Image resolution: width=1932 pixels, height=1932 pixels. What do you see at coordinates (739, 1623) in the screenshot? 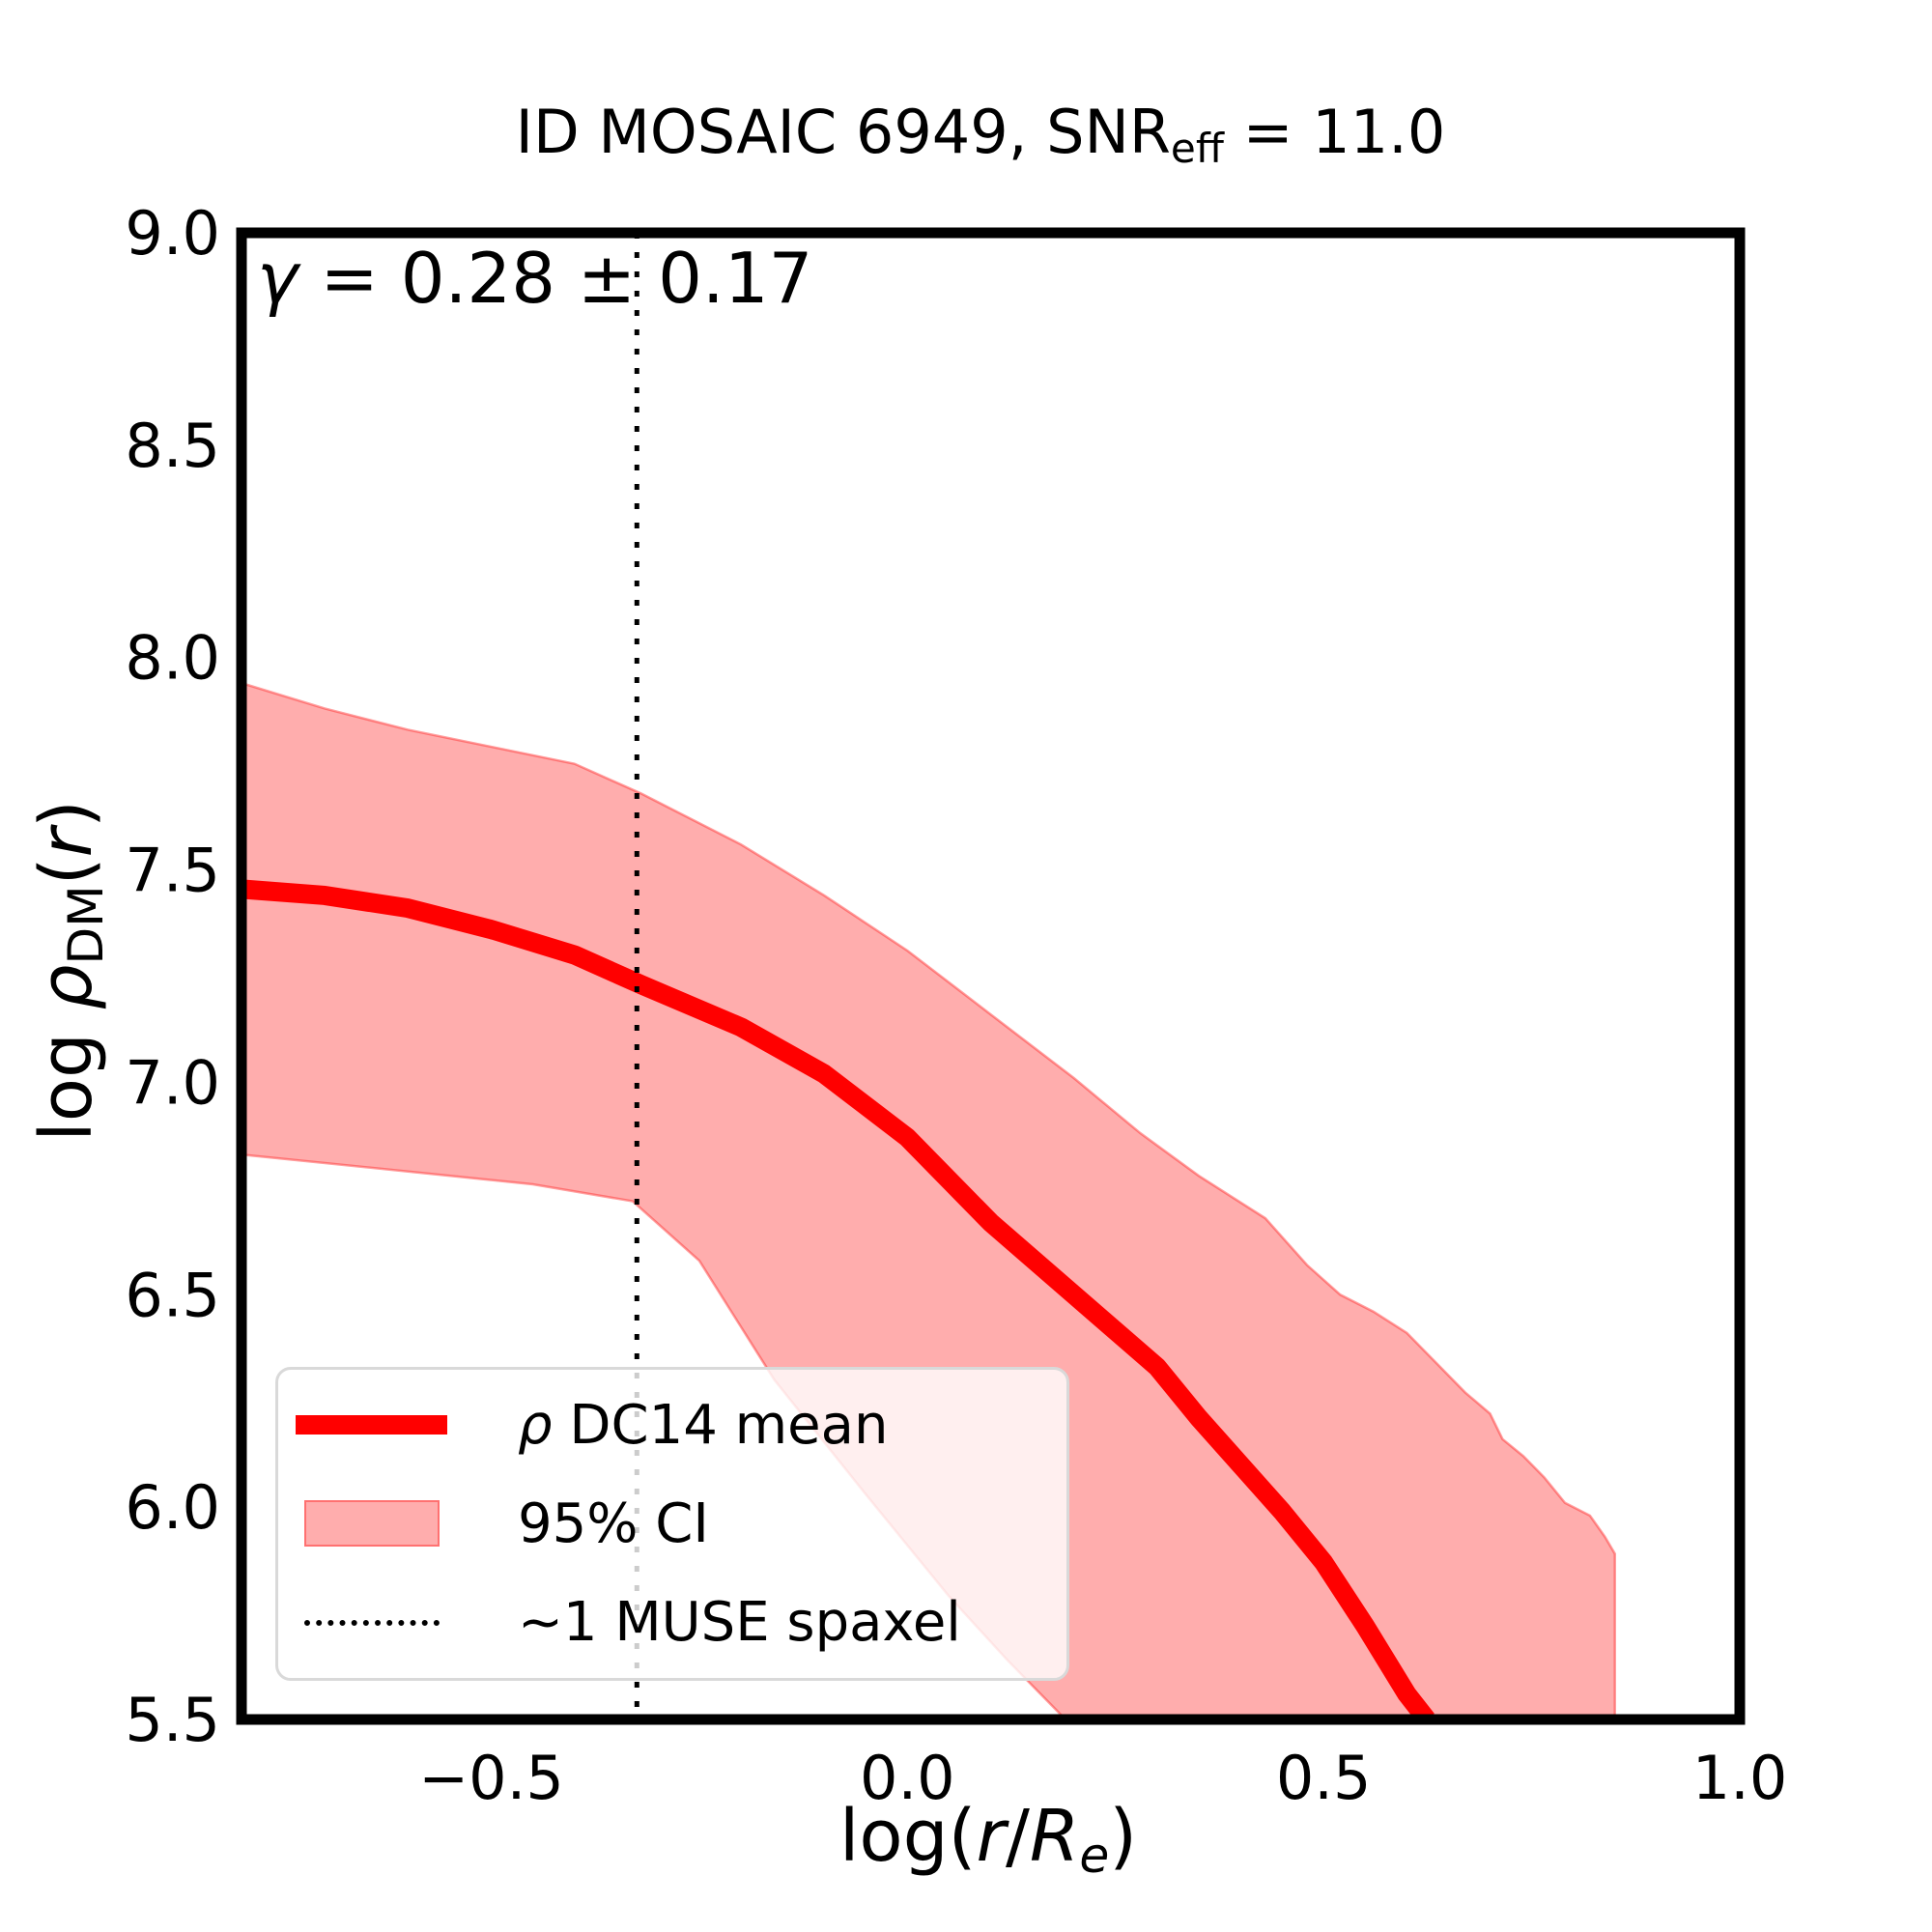
I see `legend-label-spaxel: ~1 MUSE spaxel` at bounding box center [739, 1623].